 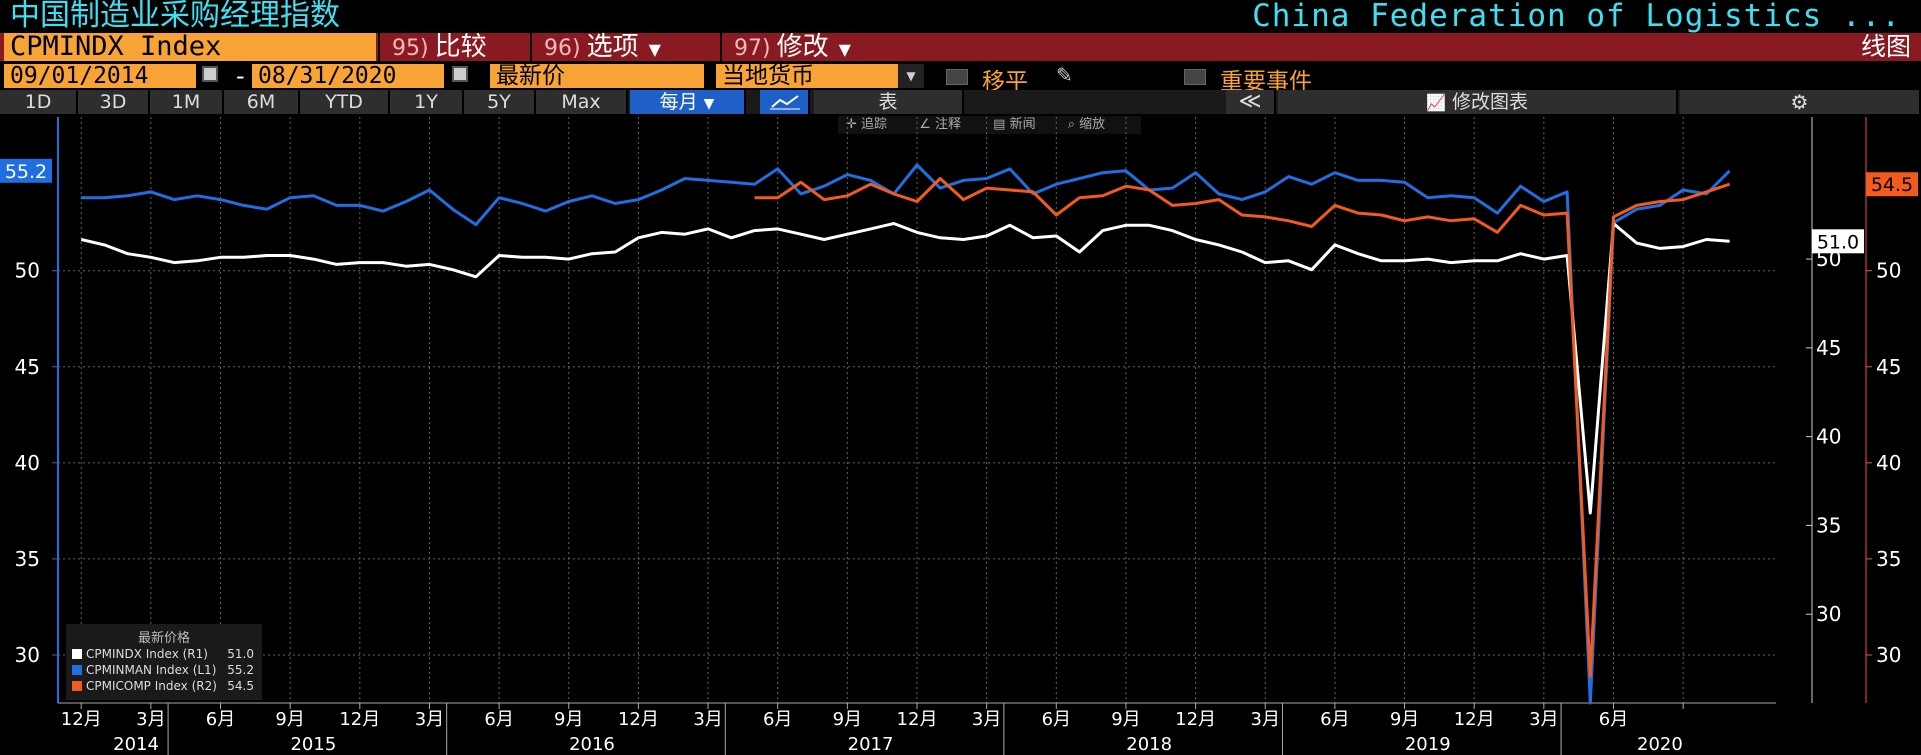 What do you see at coordinates (1888, 463) in the screenshot?
I see `right2-tick-label: 40` at bounding box center [1888, 463].